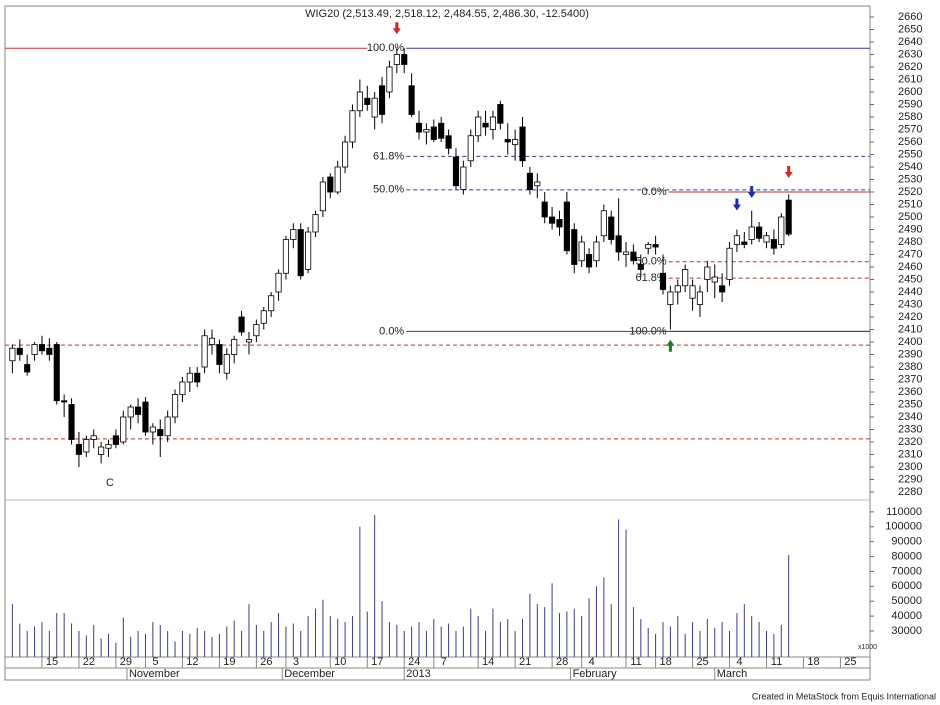 Image resolution: width=940 pixels, height=705 pixels. What do you see at coordinates (910, 104) in the screenshot?
I see `y-tick-label: 2590` at bounding box center [910, 104].